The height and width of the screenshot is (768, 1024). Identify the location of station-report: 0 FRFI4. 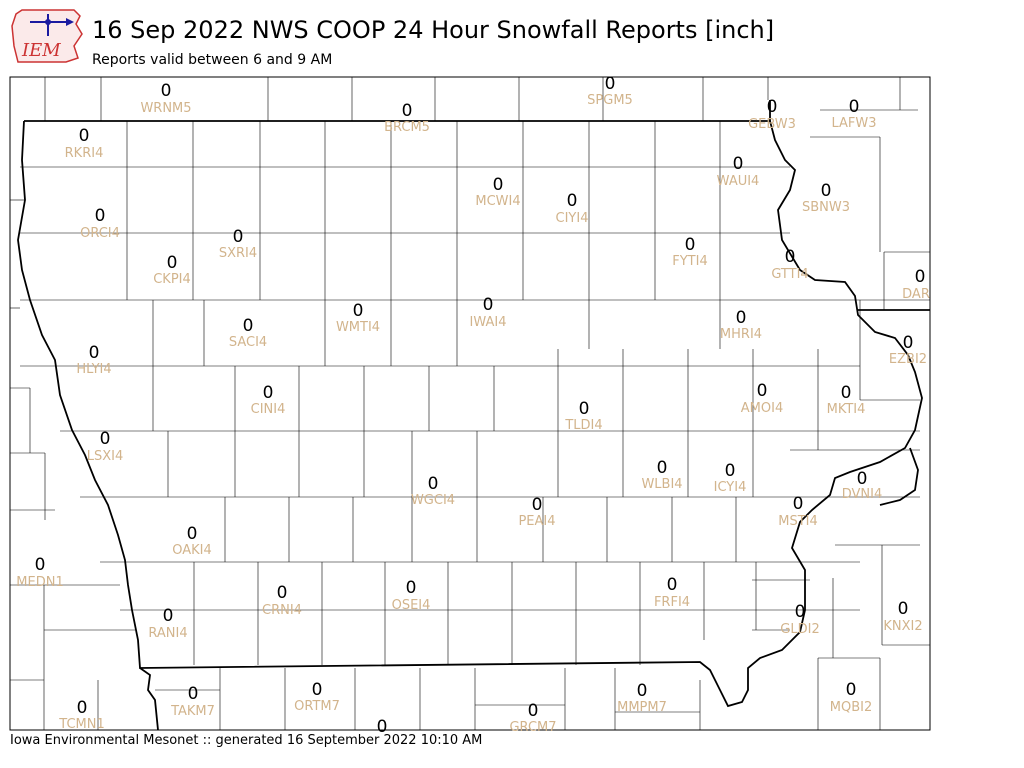
(672, 592).